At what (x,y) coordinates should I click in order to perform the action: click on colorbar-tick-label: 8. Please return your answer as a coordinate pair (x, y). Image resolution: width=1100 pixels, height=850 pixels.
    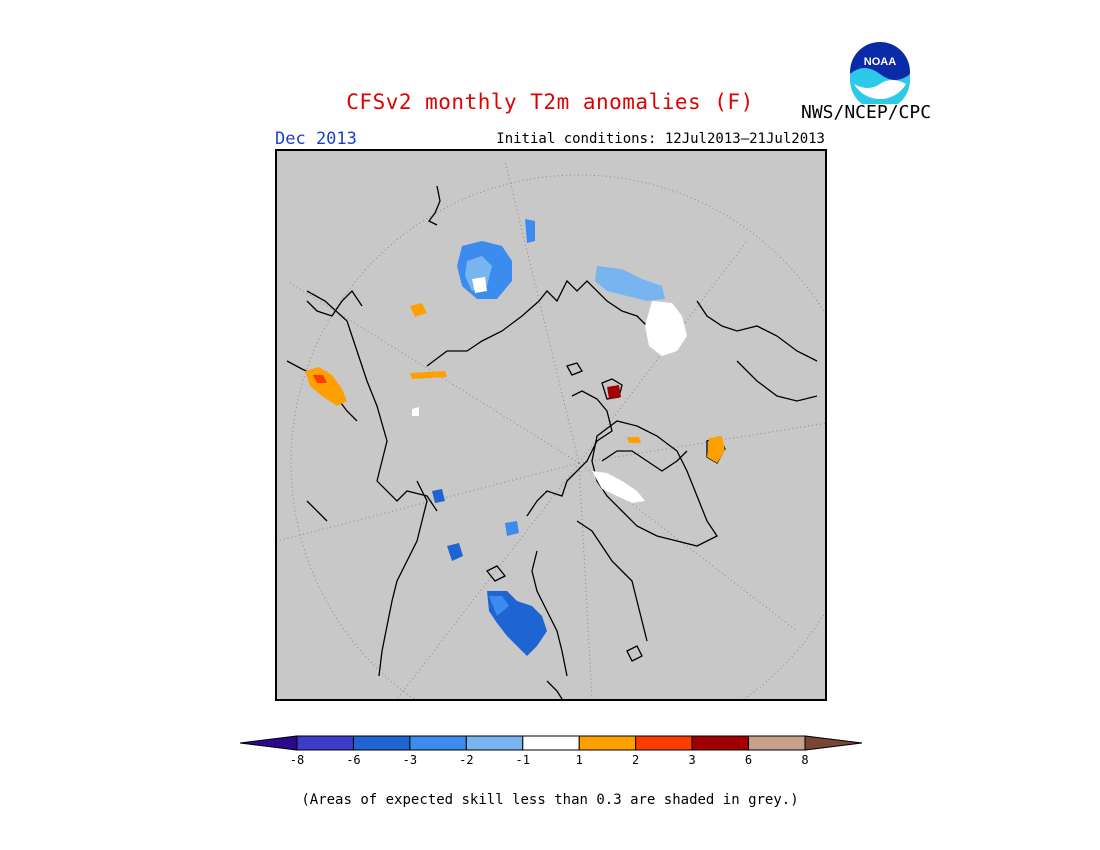
    Looking at the image, I should click on (805, 760).